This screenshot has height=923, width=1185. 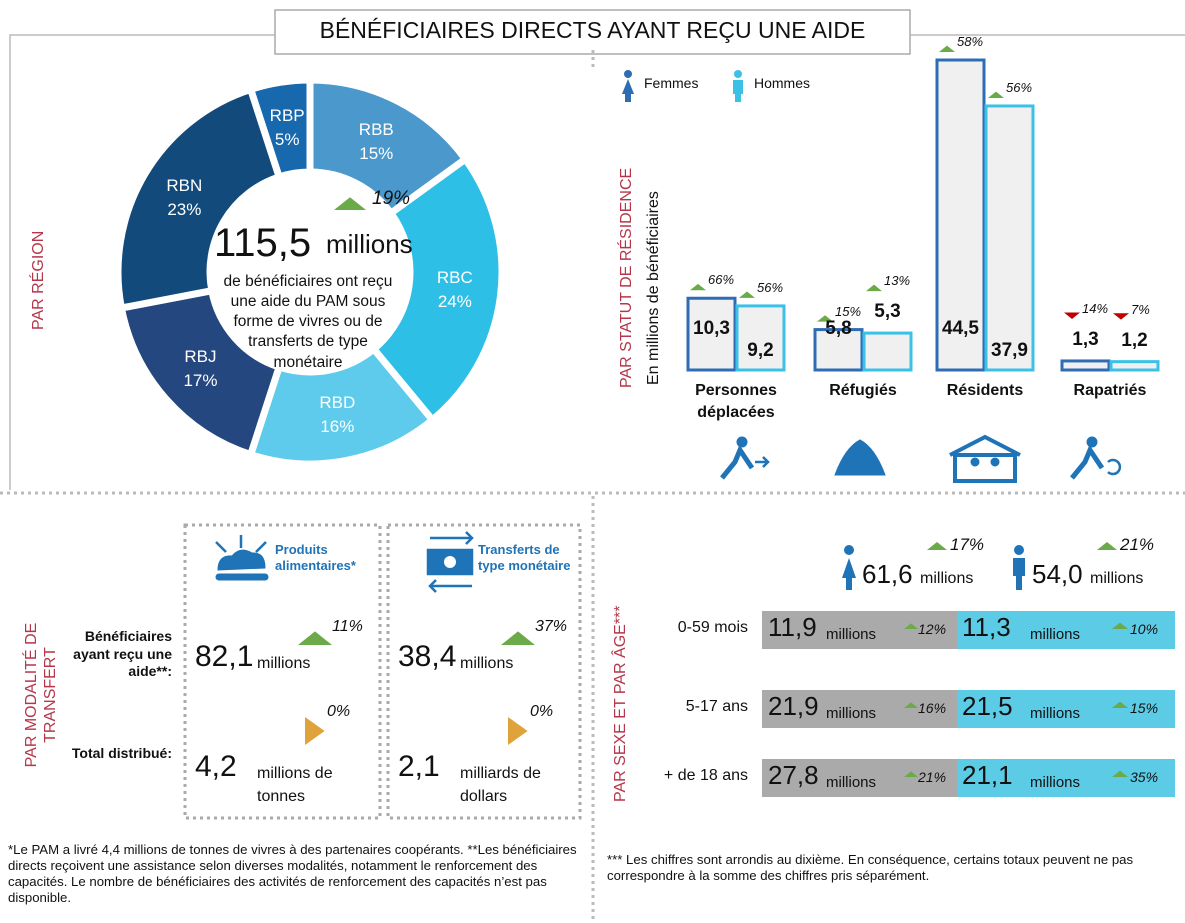 I want to click on modality-unit: millions, so click(x=487, y=663).